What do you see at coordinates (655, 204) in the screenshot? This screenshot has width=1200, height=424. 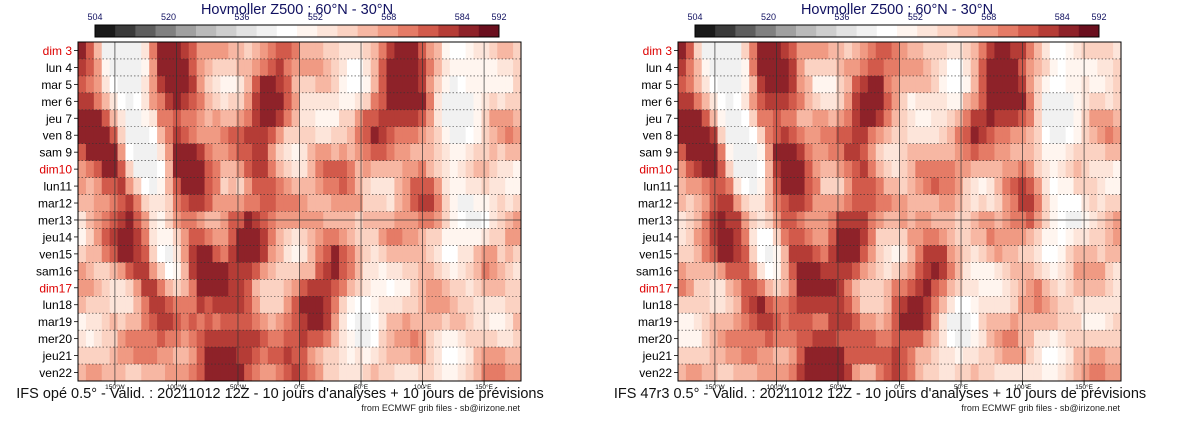 I see `y-tick-label: mar12` at bounding box center [655, 204].